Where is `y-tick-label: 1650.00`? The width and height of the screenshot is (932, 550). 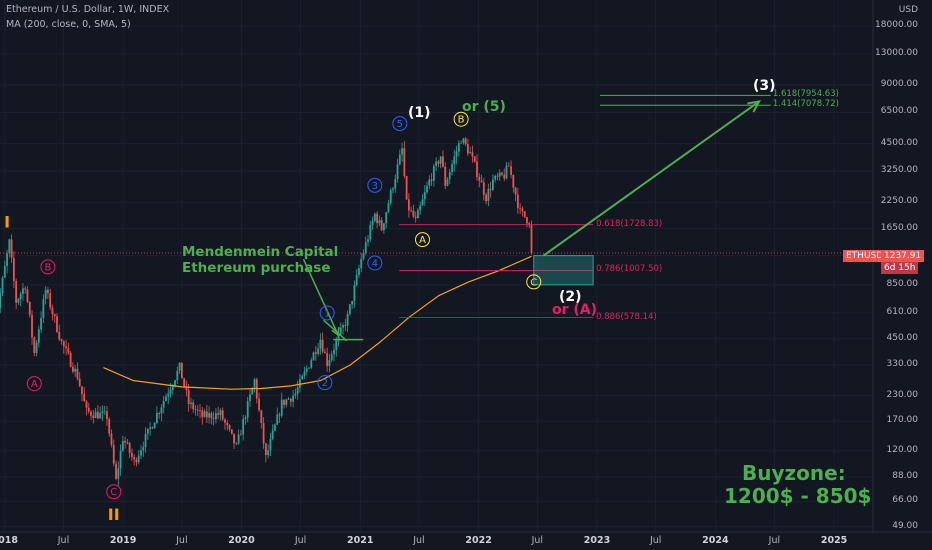 y-tick-label: 1650.00 is located at coordinates (899, 227).